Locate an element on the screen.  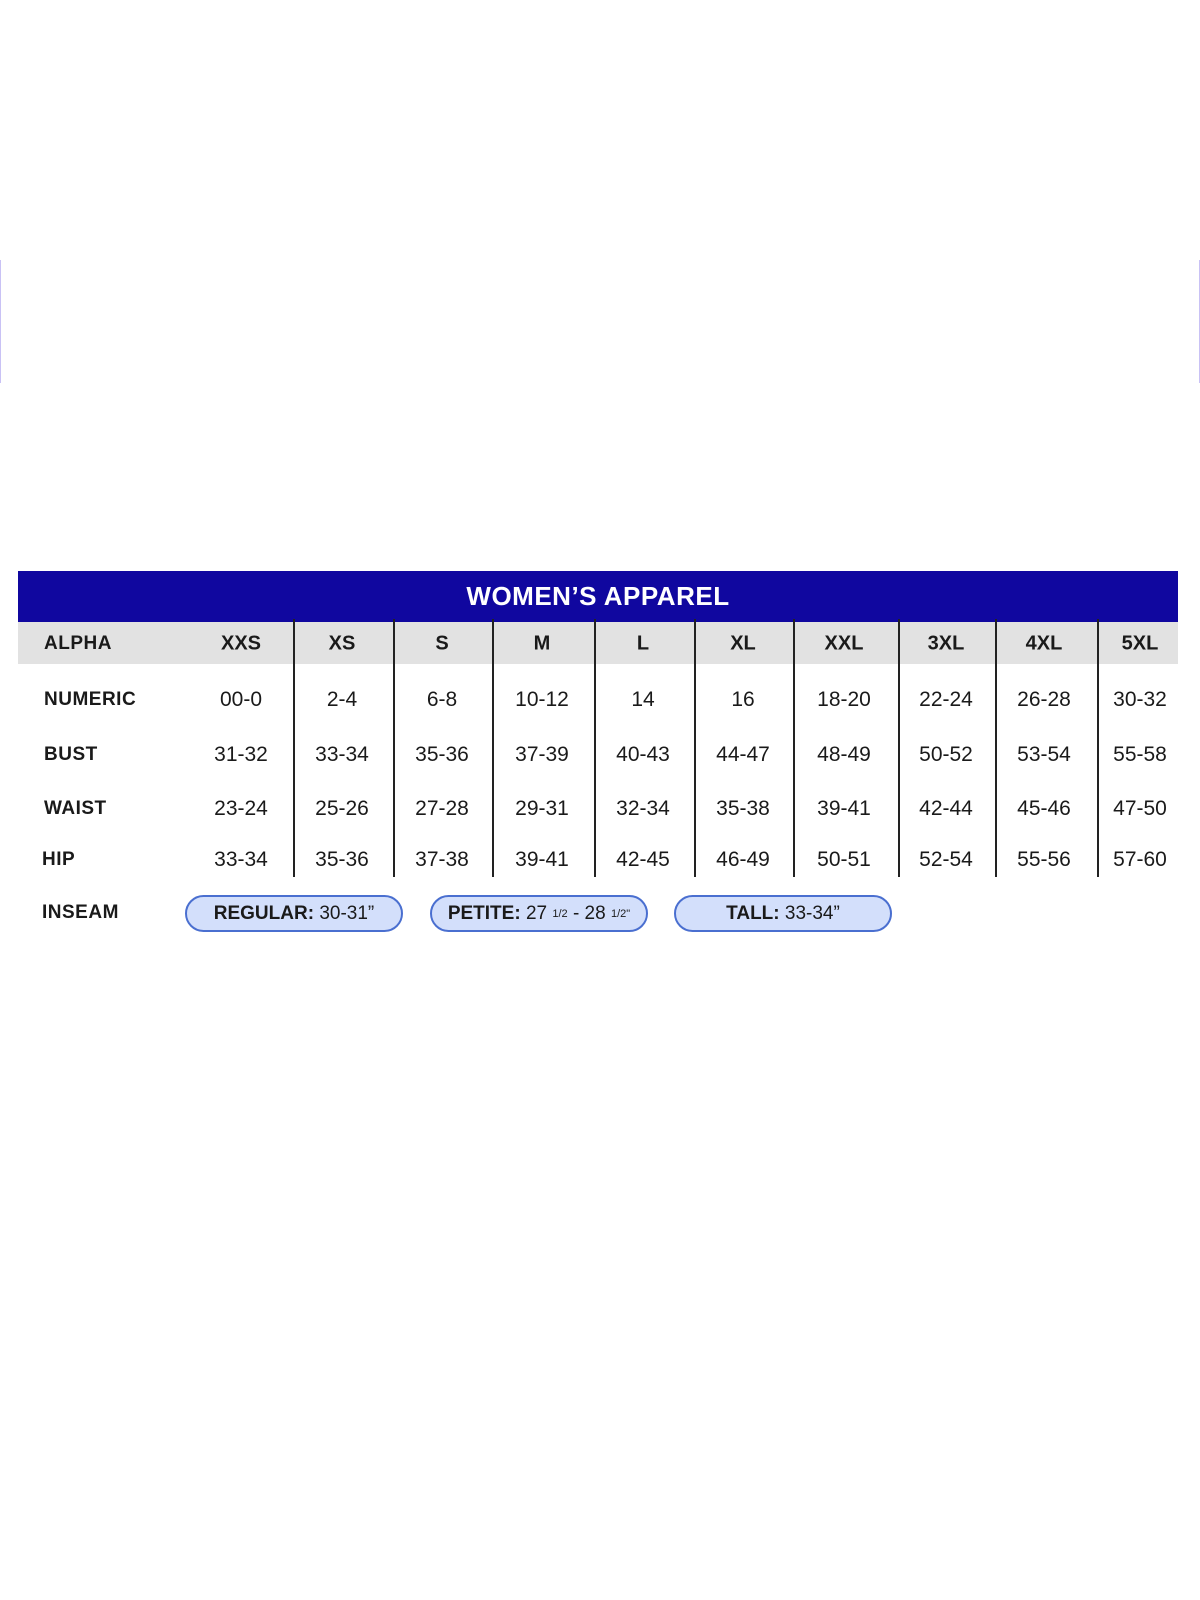
petite-a-frac: 1/2 is located at coordinates (560, 913).